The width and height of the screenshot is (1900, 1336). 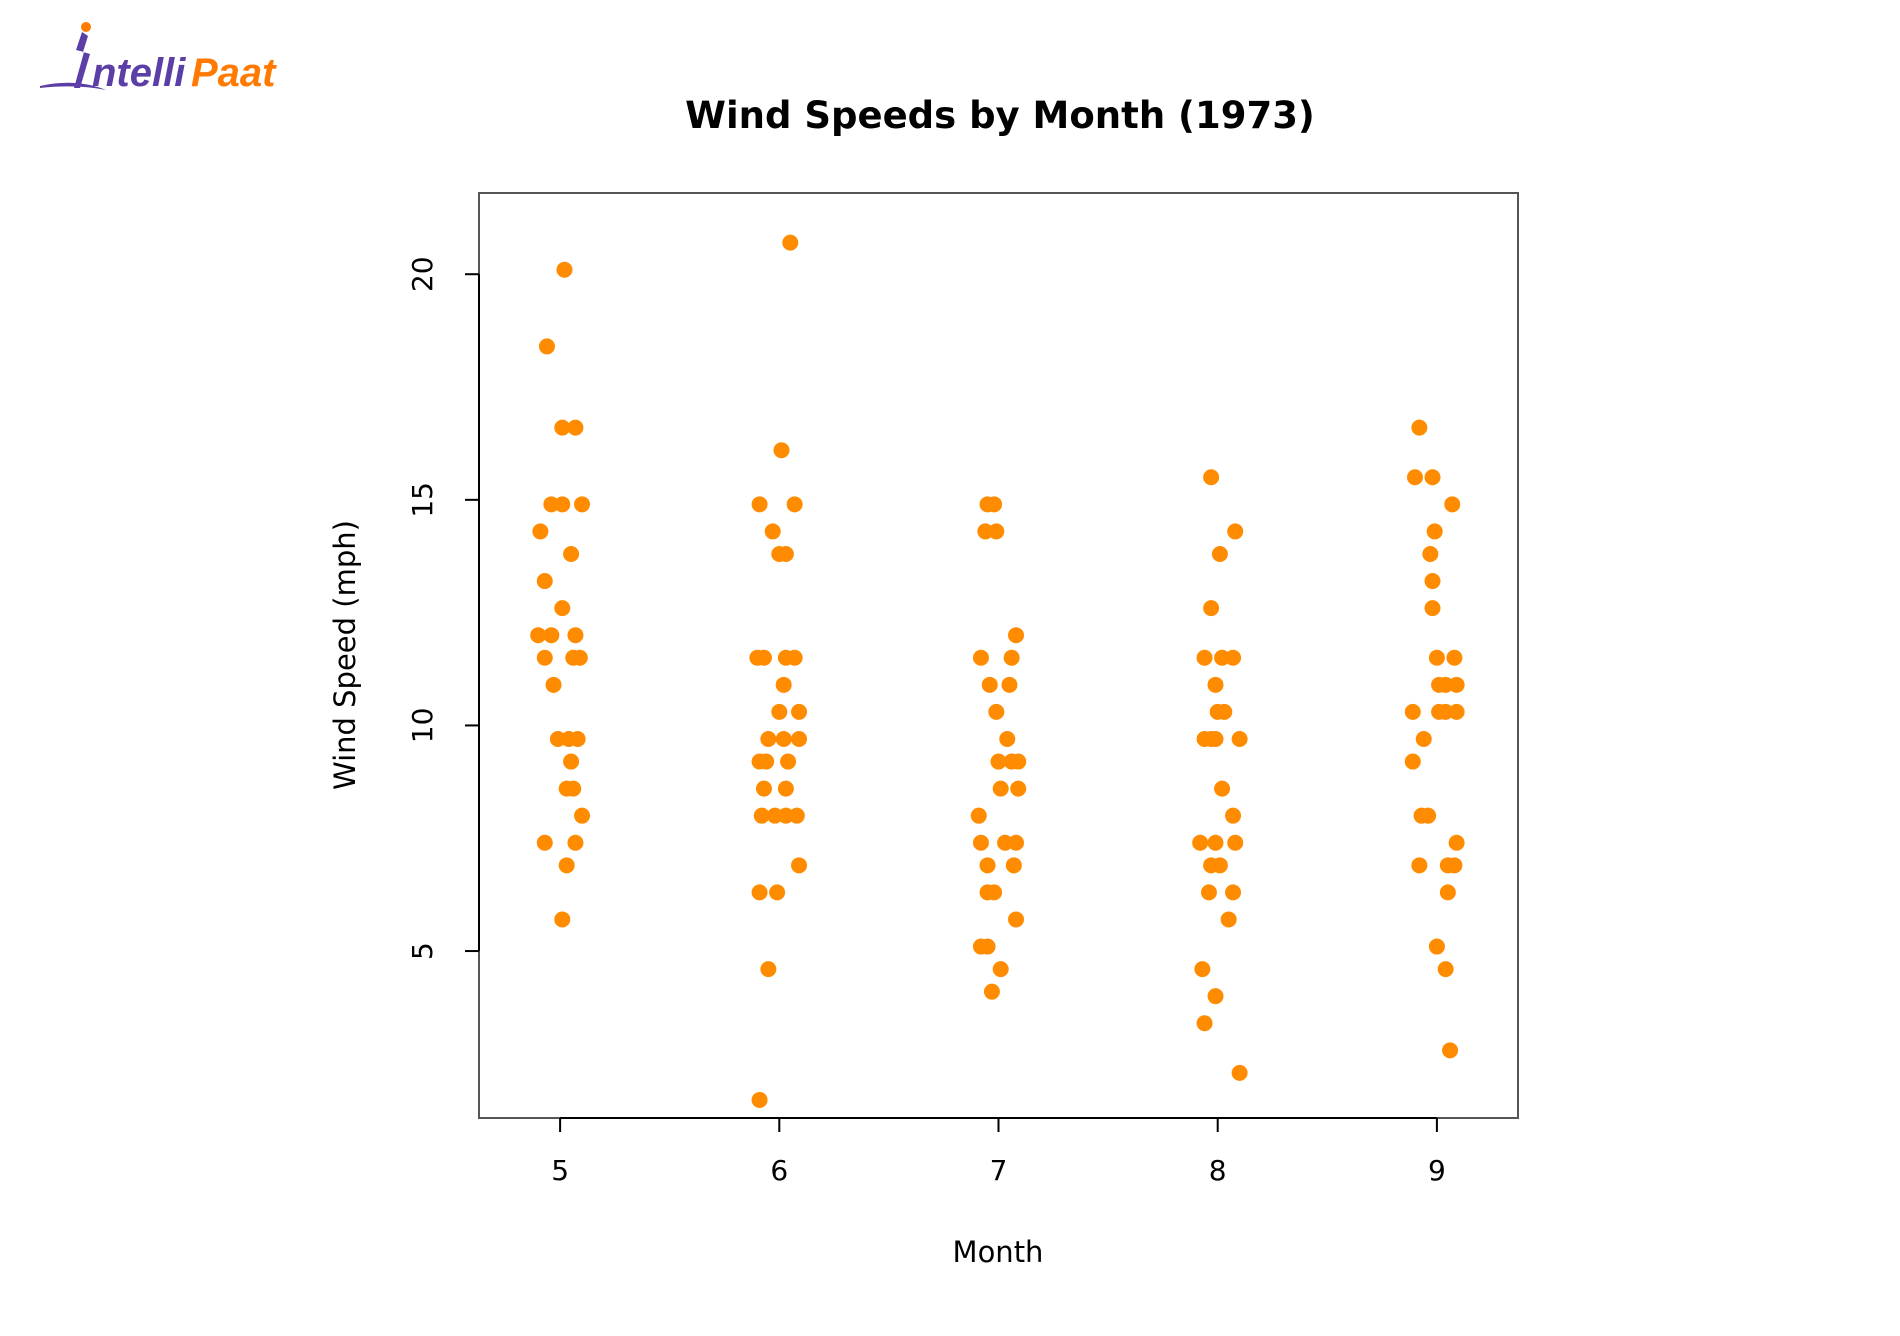 What do you see at coordinates (422, 500) in the screenshot?
I see `y-tick-label: 15` at bounding box center [422, 500].